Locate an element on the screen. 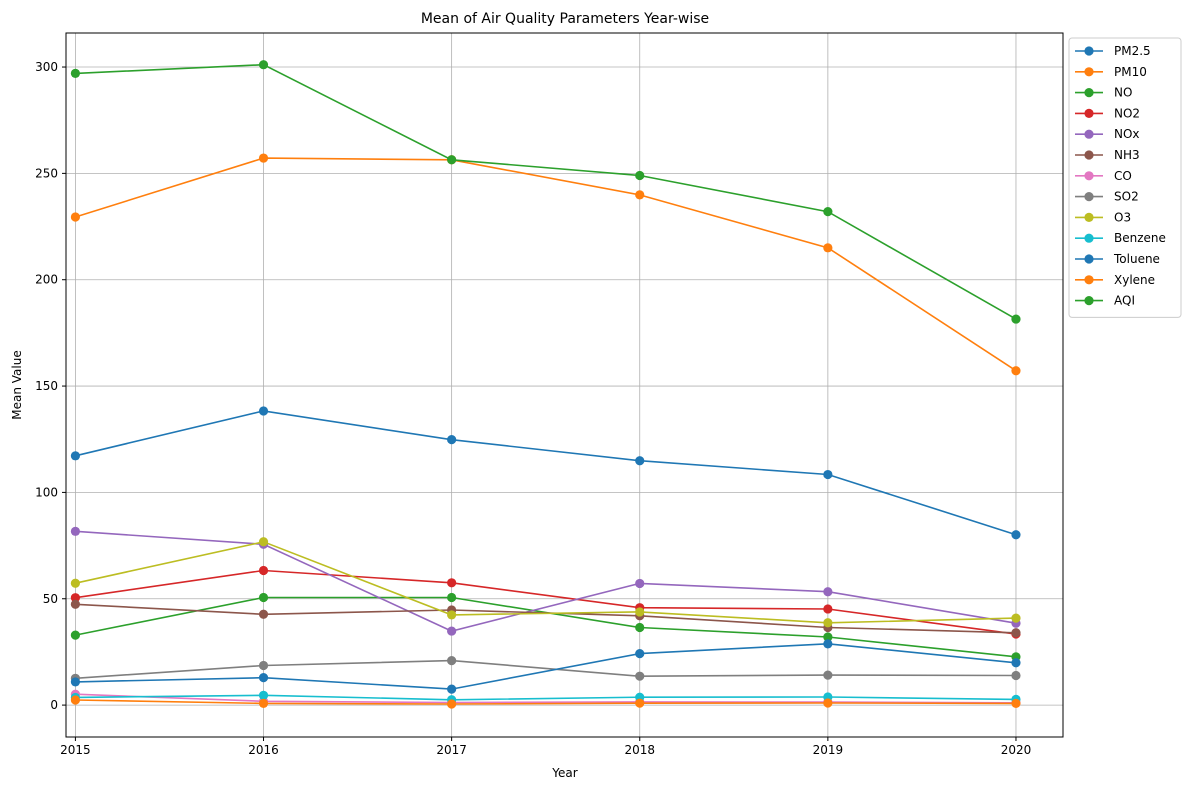 The width and height of the screenshot is (1189, 790). series-xylene is located at coordinates (545, 702).